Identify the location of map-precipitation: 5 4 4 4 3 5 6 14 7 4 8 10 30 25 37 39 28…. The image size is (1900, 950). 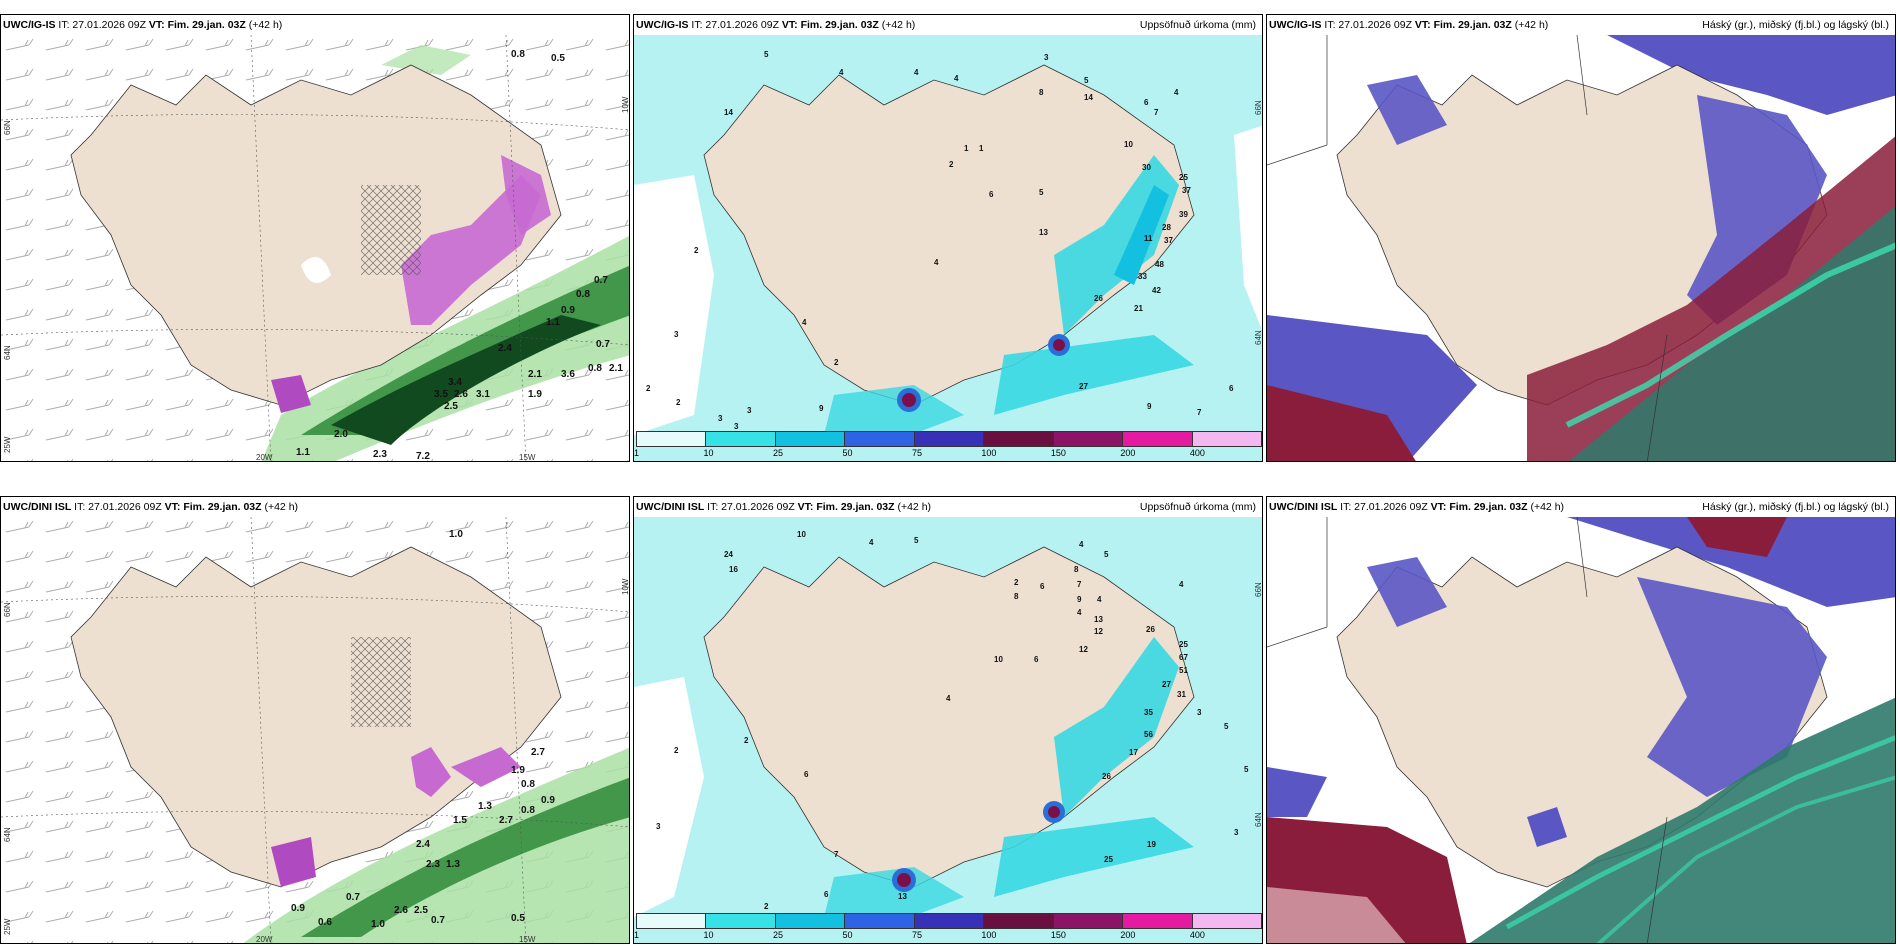
(948, 248).